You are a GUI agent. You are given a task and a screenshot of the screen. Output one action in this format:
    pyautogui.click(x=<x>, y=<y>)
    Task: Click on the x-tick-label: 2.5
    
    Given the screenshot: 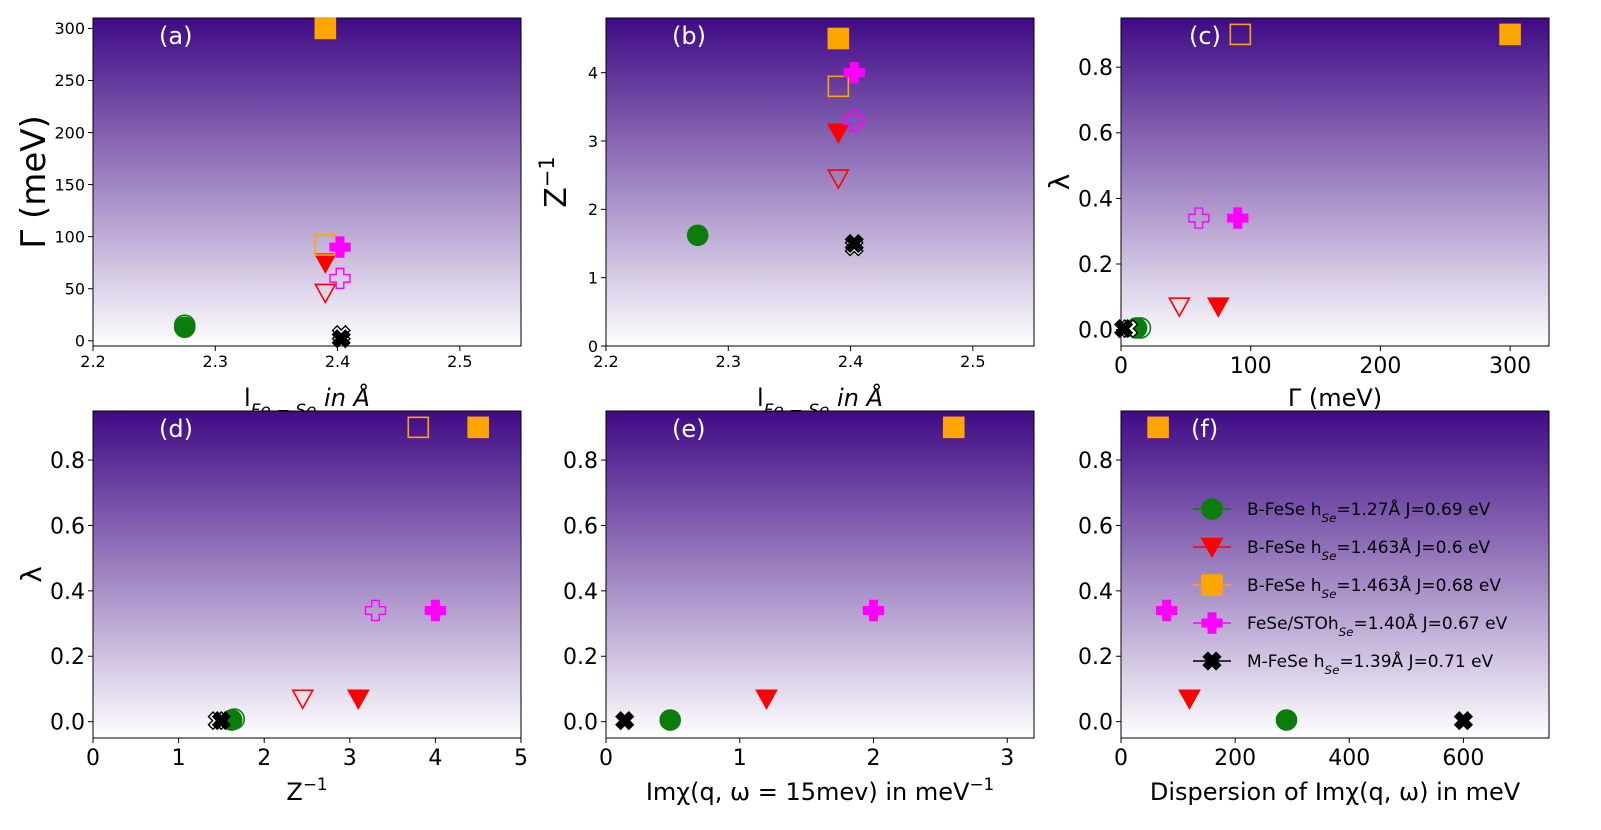 What is the action you would take?
    pyautogui.click(x=459, y=361)
    